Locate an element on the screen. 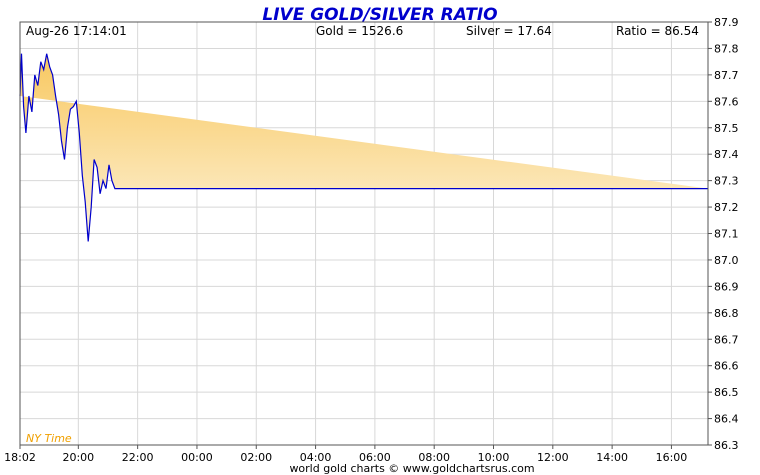 The height and width of the screenshot is (475, 760). header-gold-price: Gold = 1526.6 is located at coordinates (359, 31).